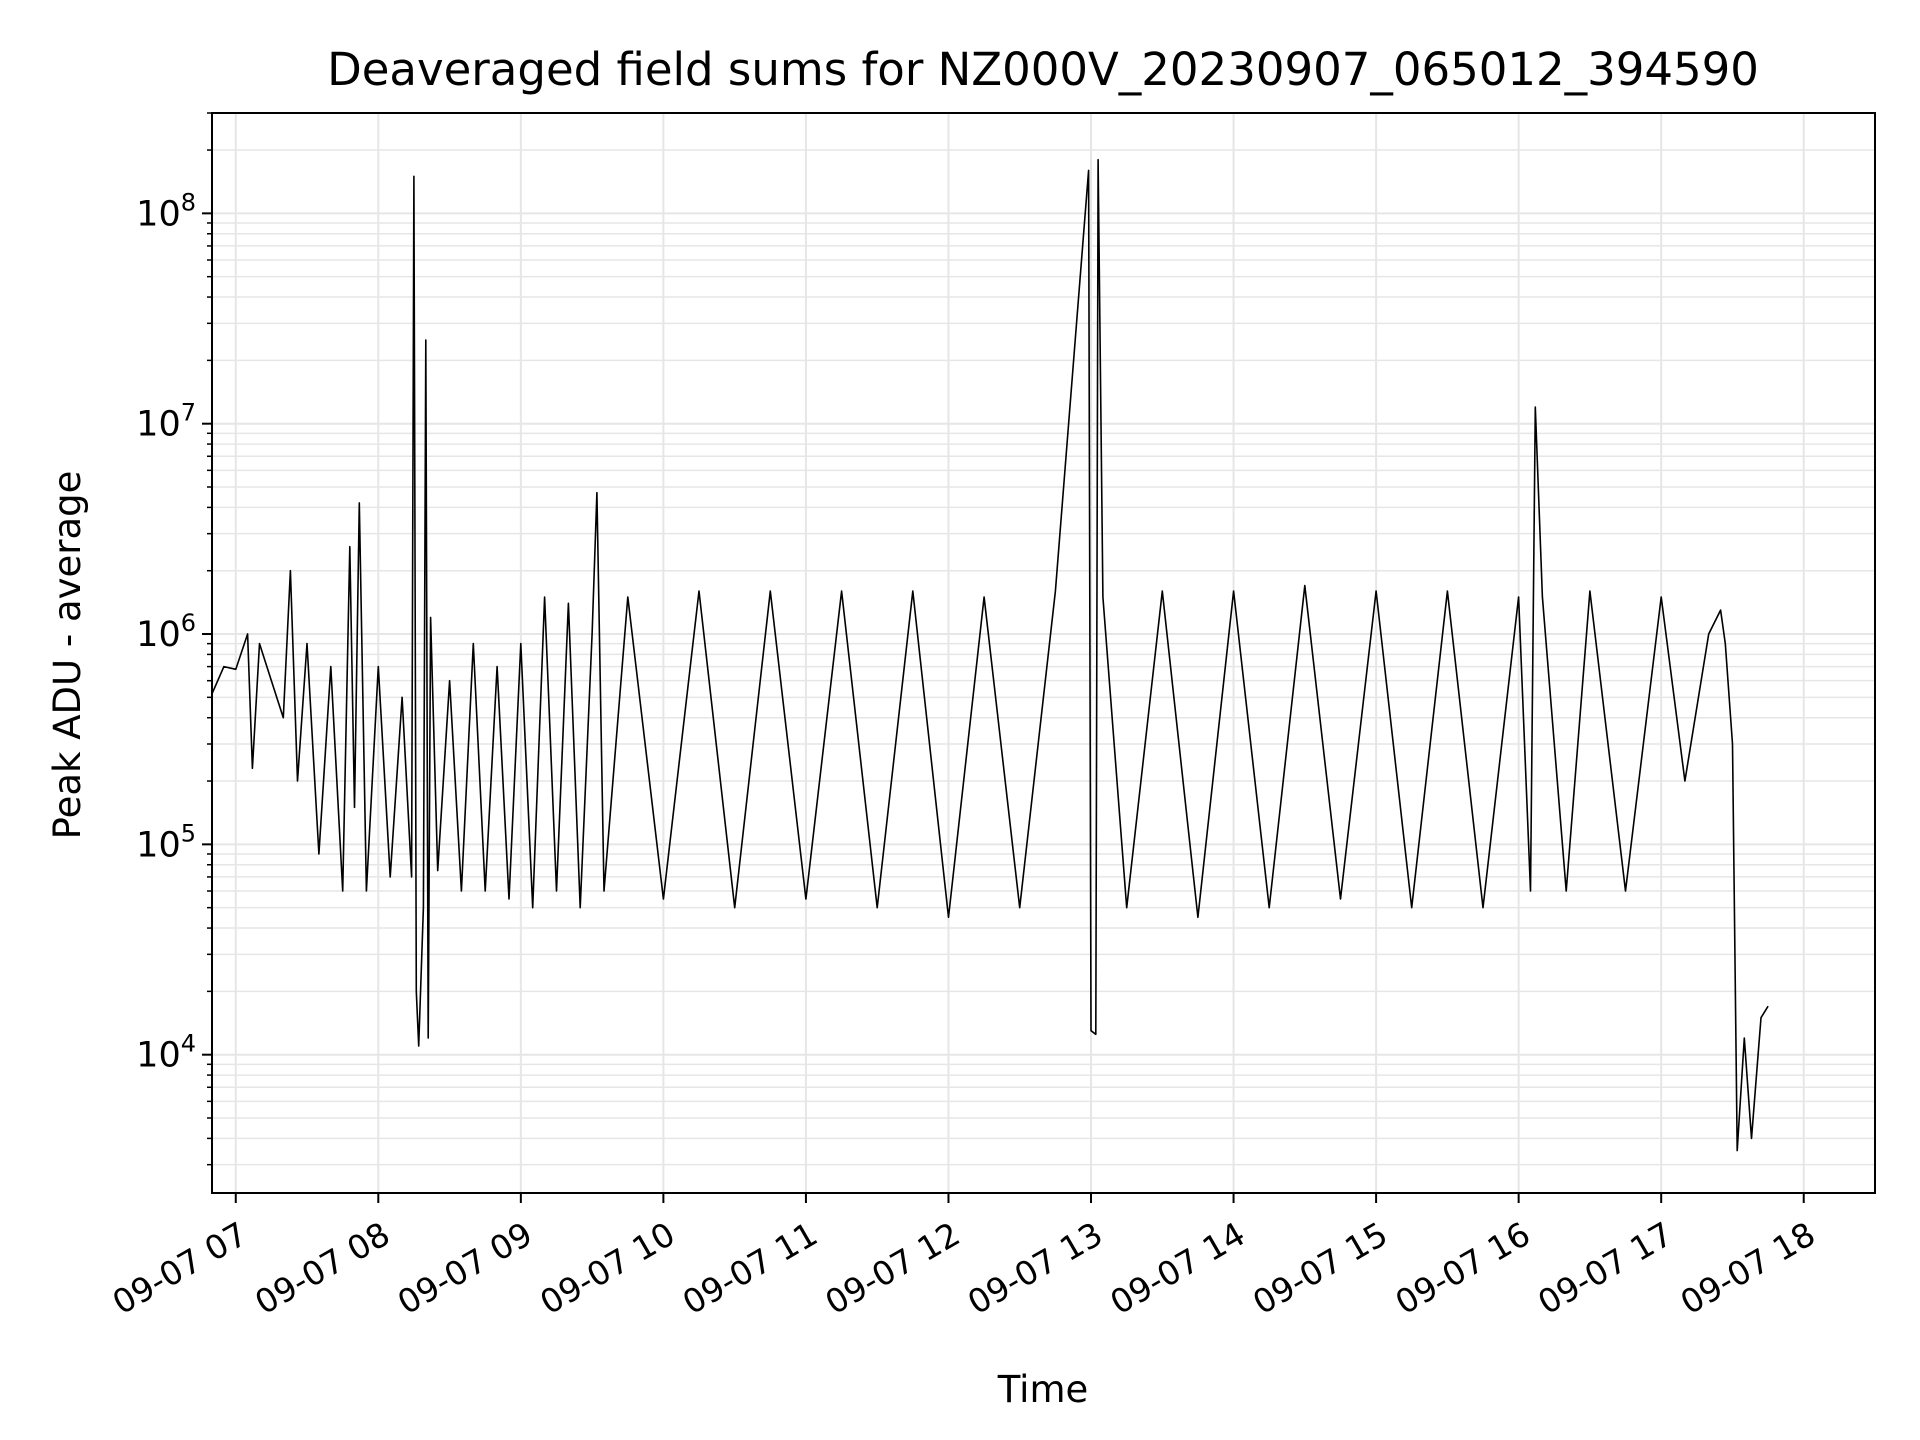 The width and height of the screenshot is (1920, 1440). What do you see at coordinates (188, 1044) in the screenshot?
I see `y-tick-exponent: 4` at bounding box center [188, 1044].